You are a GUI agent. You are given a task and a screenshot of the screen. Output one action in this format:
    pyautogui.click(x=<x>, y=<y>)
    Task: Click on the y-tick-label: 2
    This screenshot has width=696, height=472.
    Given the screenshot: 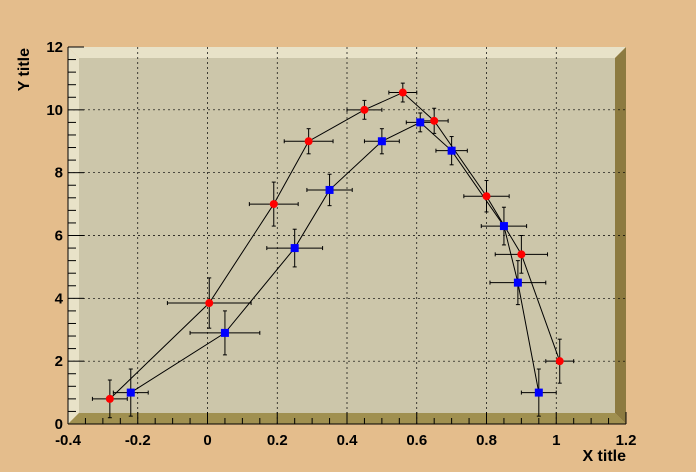 What is the action you would take?
    pyautogui.click(x=59, y=361)
    